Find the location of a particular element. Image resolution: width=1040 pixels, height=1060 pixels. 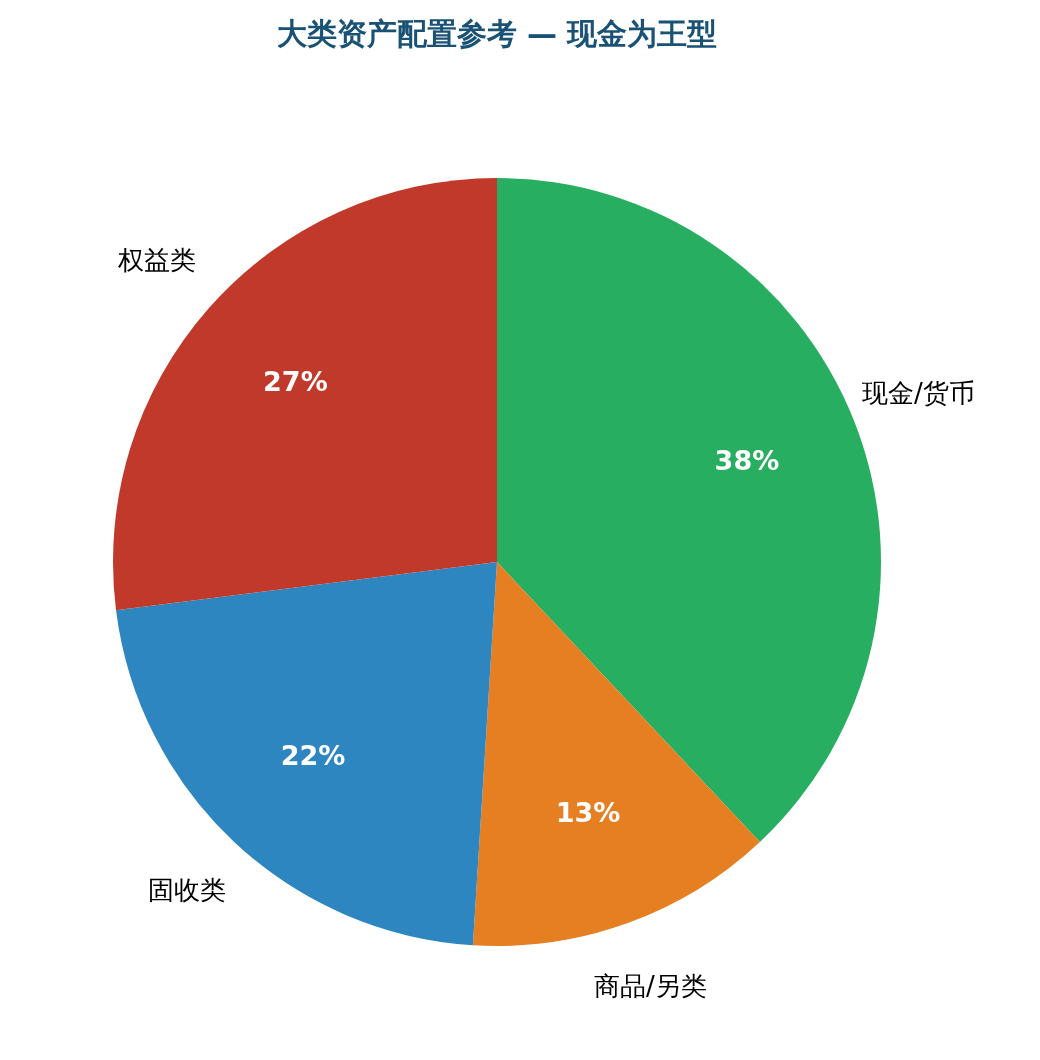

slice-label: 现金/货币 is located at coordinates (918, 392).